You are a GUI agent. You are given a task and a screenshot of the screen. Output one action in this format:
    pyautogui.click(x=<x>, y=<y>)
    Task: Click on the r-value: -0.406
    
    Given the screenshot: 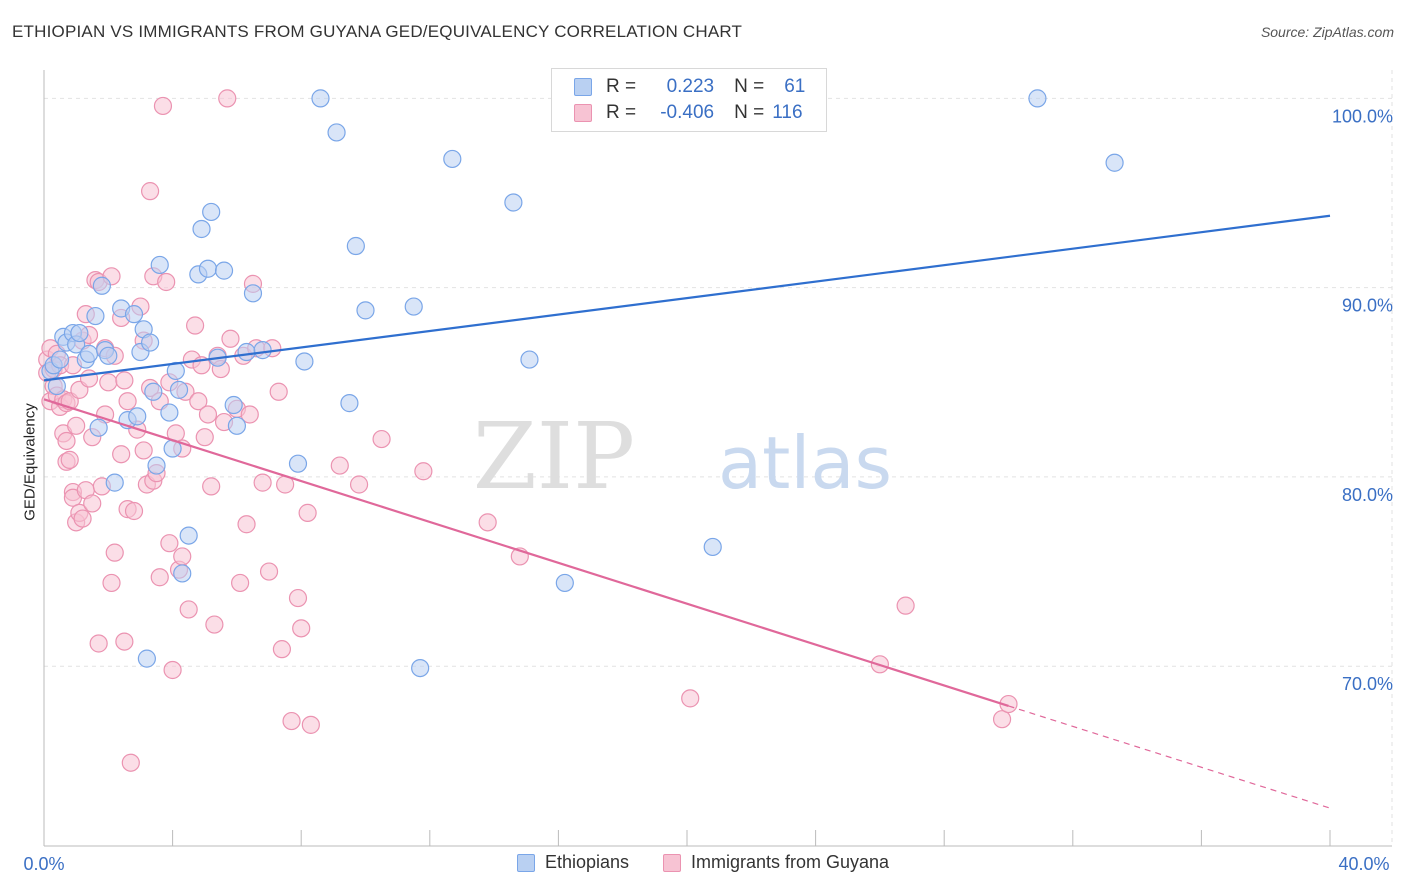 What is the action you would take?
    pyautogui.click(x=687, y=112)
    